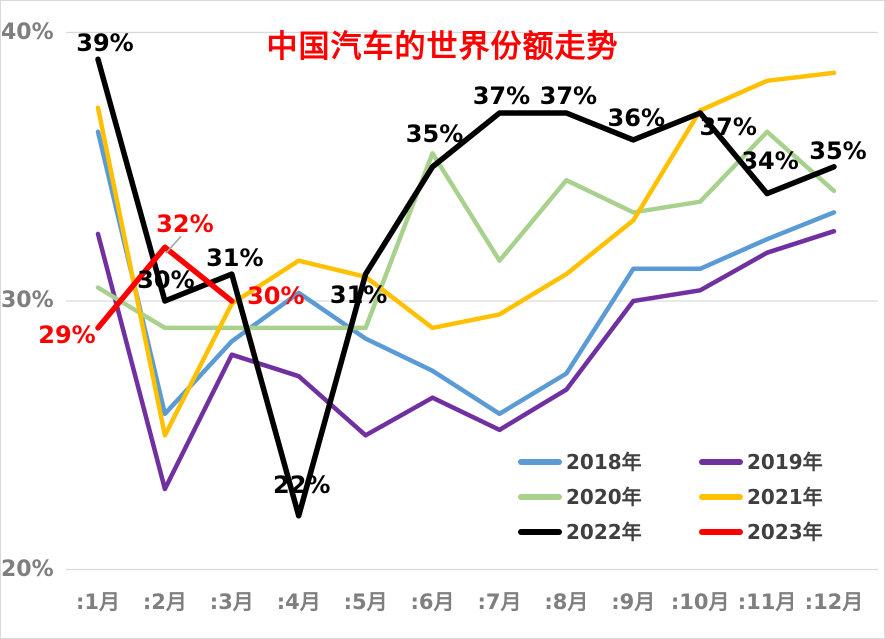 This screenshot has height=639, width=885. Describe the element at coordinates (97, 602) in the screenshot. I see `x-axis-tick-label: :1月` at that location.